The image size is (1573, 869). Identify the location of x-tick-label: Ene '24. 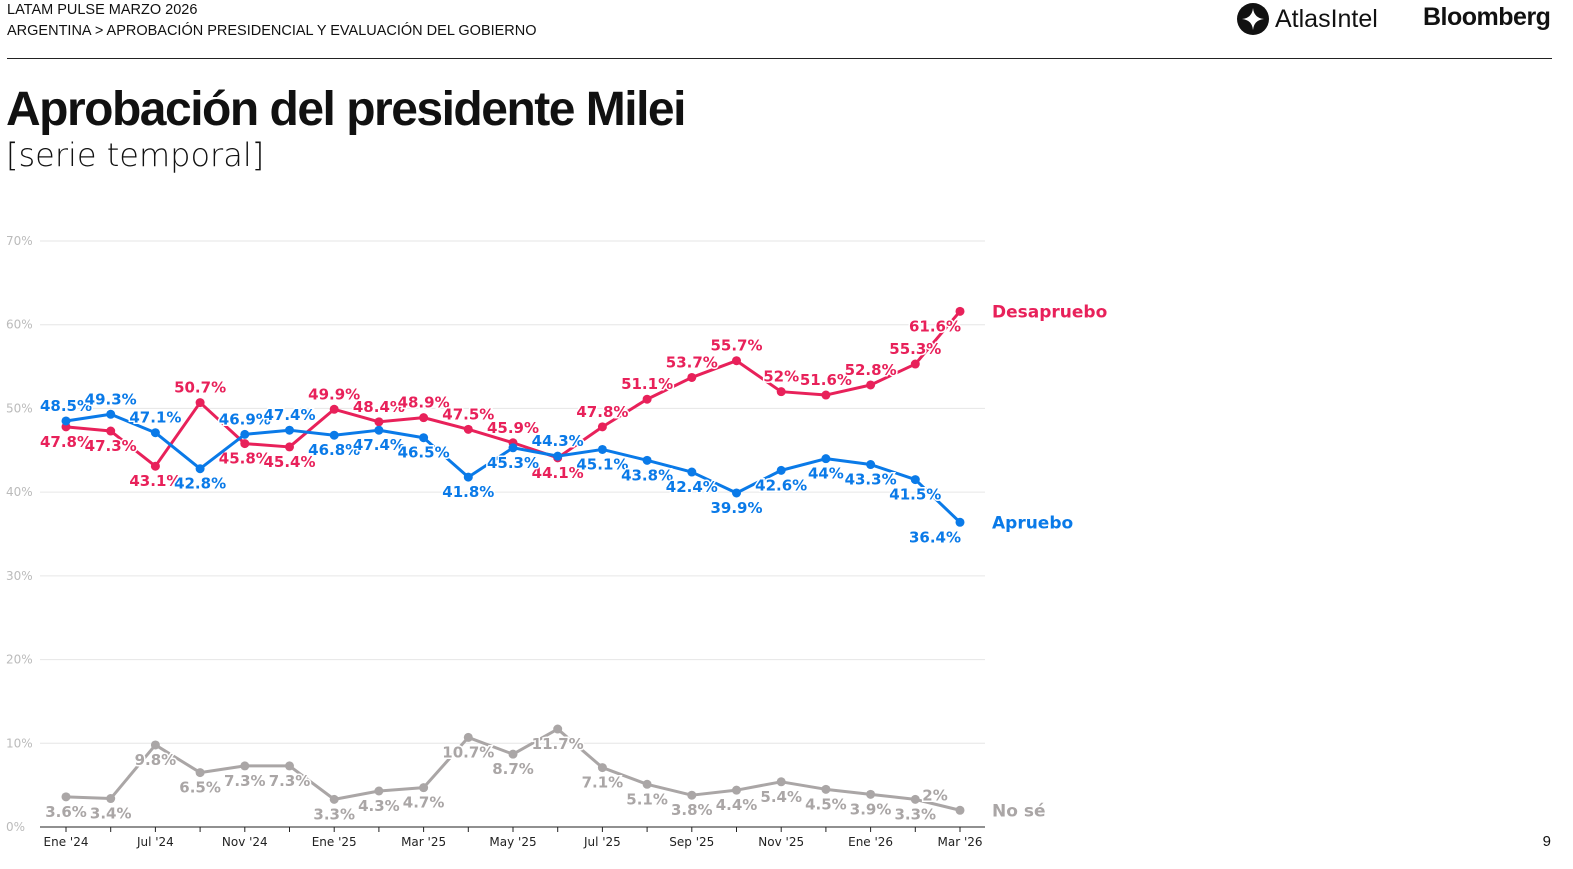
(66, 842).